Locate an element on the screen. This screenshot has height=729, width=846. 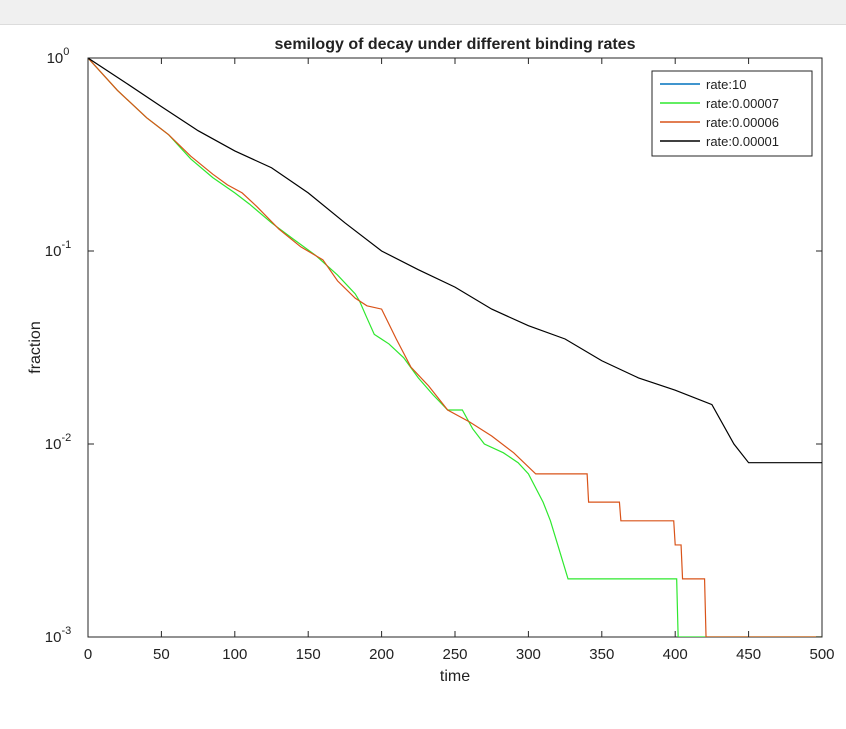
x-tick-label: 450 is located at coordinates (748, 654).